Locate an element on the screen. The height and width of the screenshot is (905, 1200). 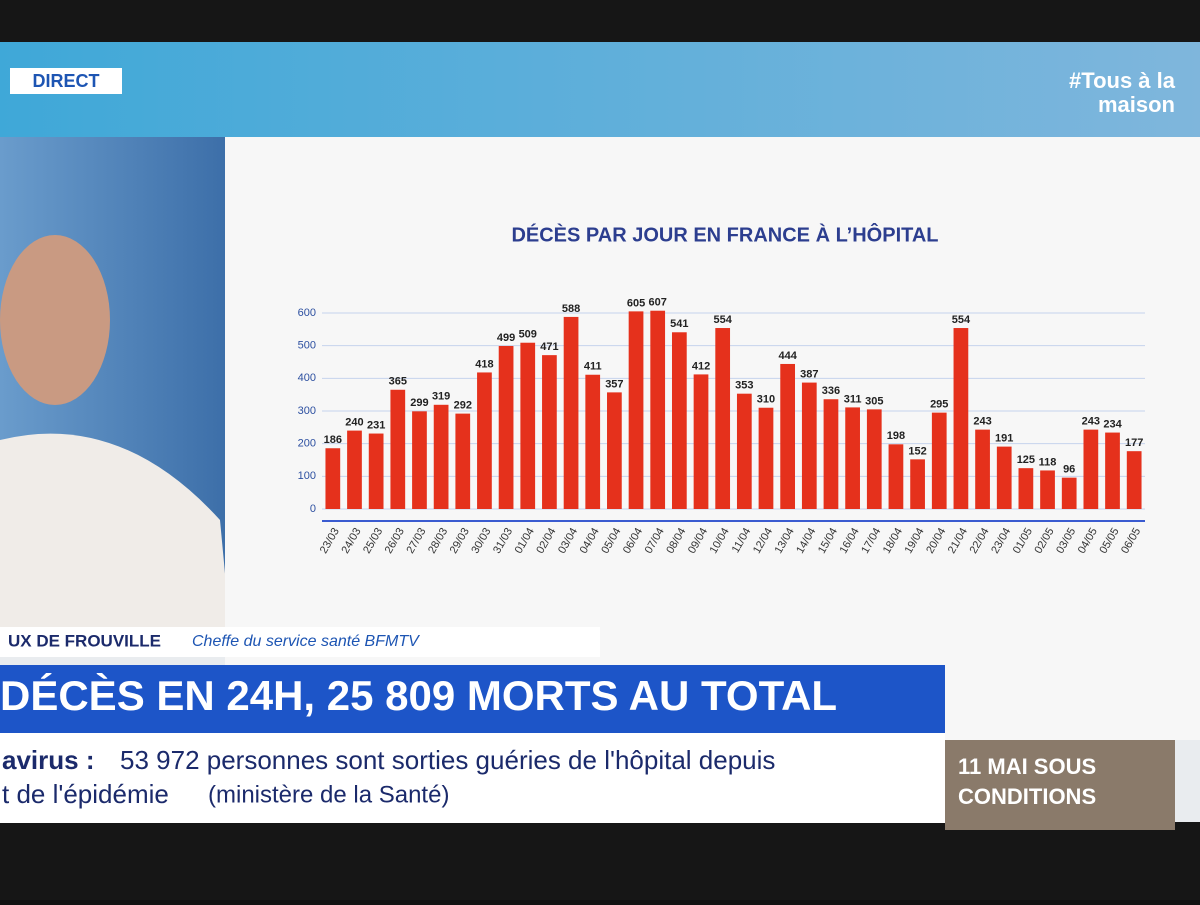
hashtag: #Tous à la is located at coordinates (1122, 80).